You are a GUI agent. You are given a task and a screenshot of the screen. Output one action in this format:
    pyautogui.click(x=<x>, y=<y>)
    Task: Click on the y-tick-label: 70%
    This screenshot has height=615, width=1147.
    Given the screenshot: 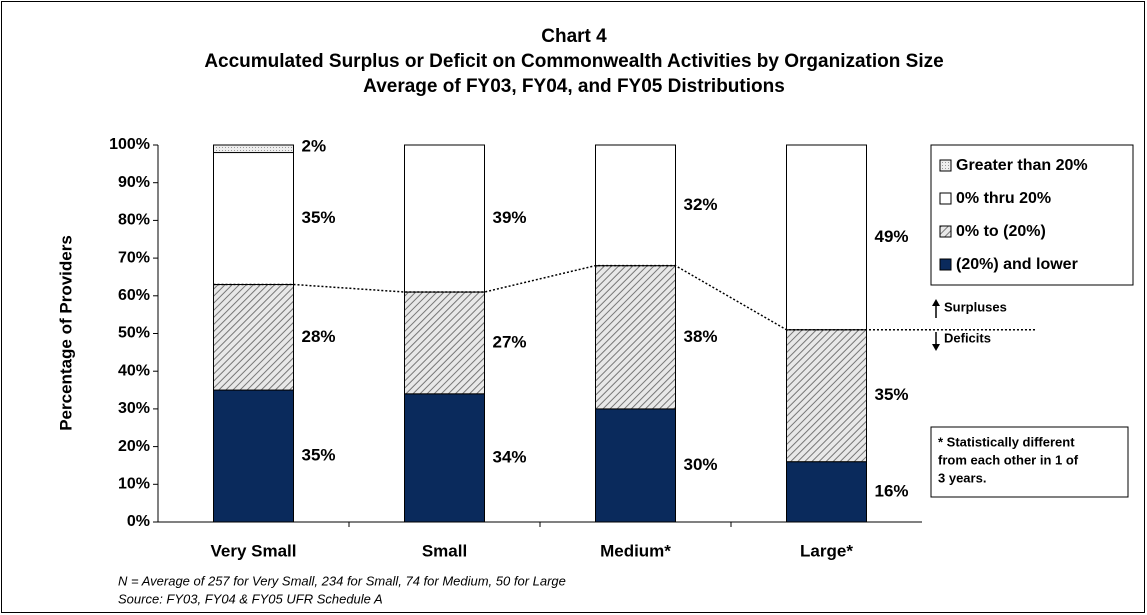 What is the action you would take?
    pyautogui.click(x=134, y=257)
    